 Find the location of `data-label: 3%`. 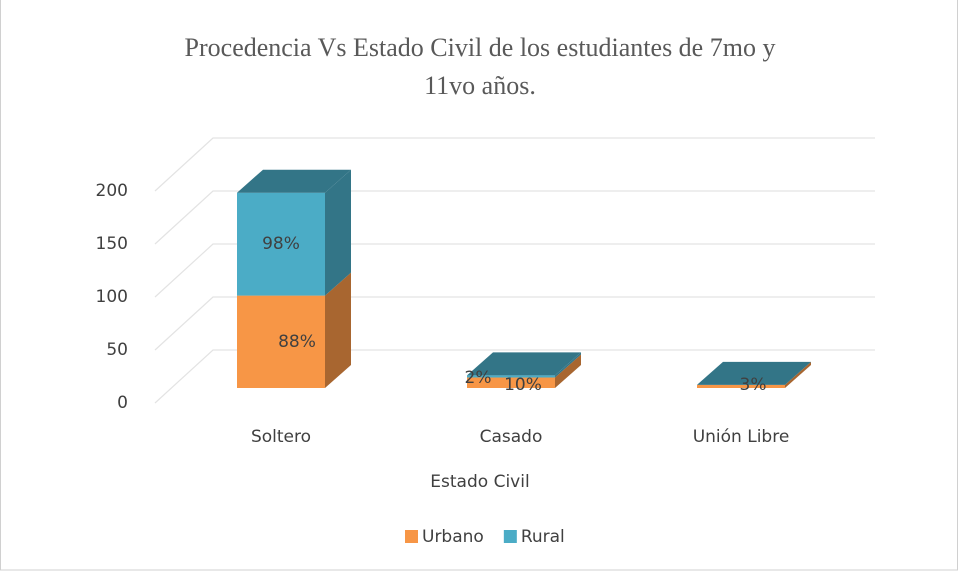

data-label: 3% is located at coordinates (753, 385).